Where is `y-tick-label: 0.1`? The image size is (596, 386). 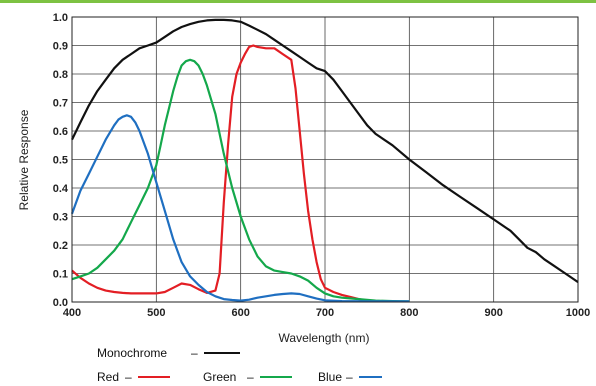
y-tick-label: 0.1 is located at coordinates (60, 275).